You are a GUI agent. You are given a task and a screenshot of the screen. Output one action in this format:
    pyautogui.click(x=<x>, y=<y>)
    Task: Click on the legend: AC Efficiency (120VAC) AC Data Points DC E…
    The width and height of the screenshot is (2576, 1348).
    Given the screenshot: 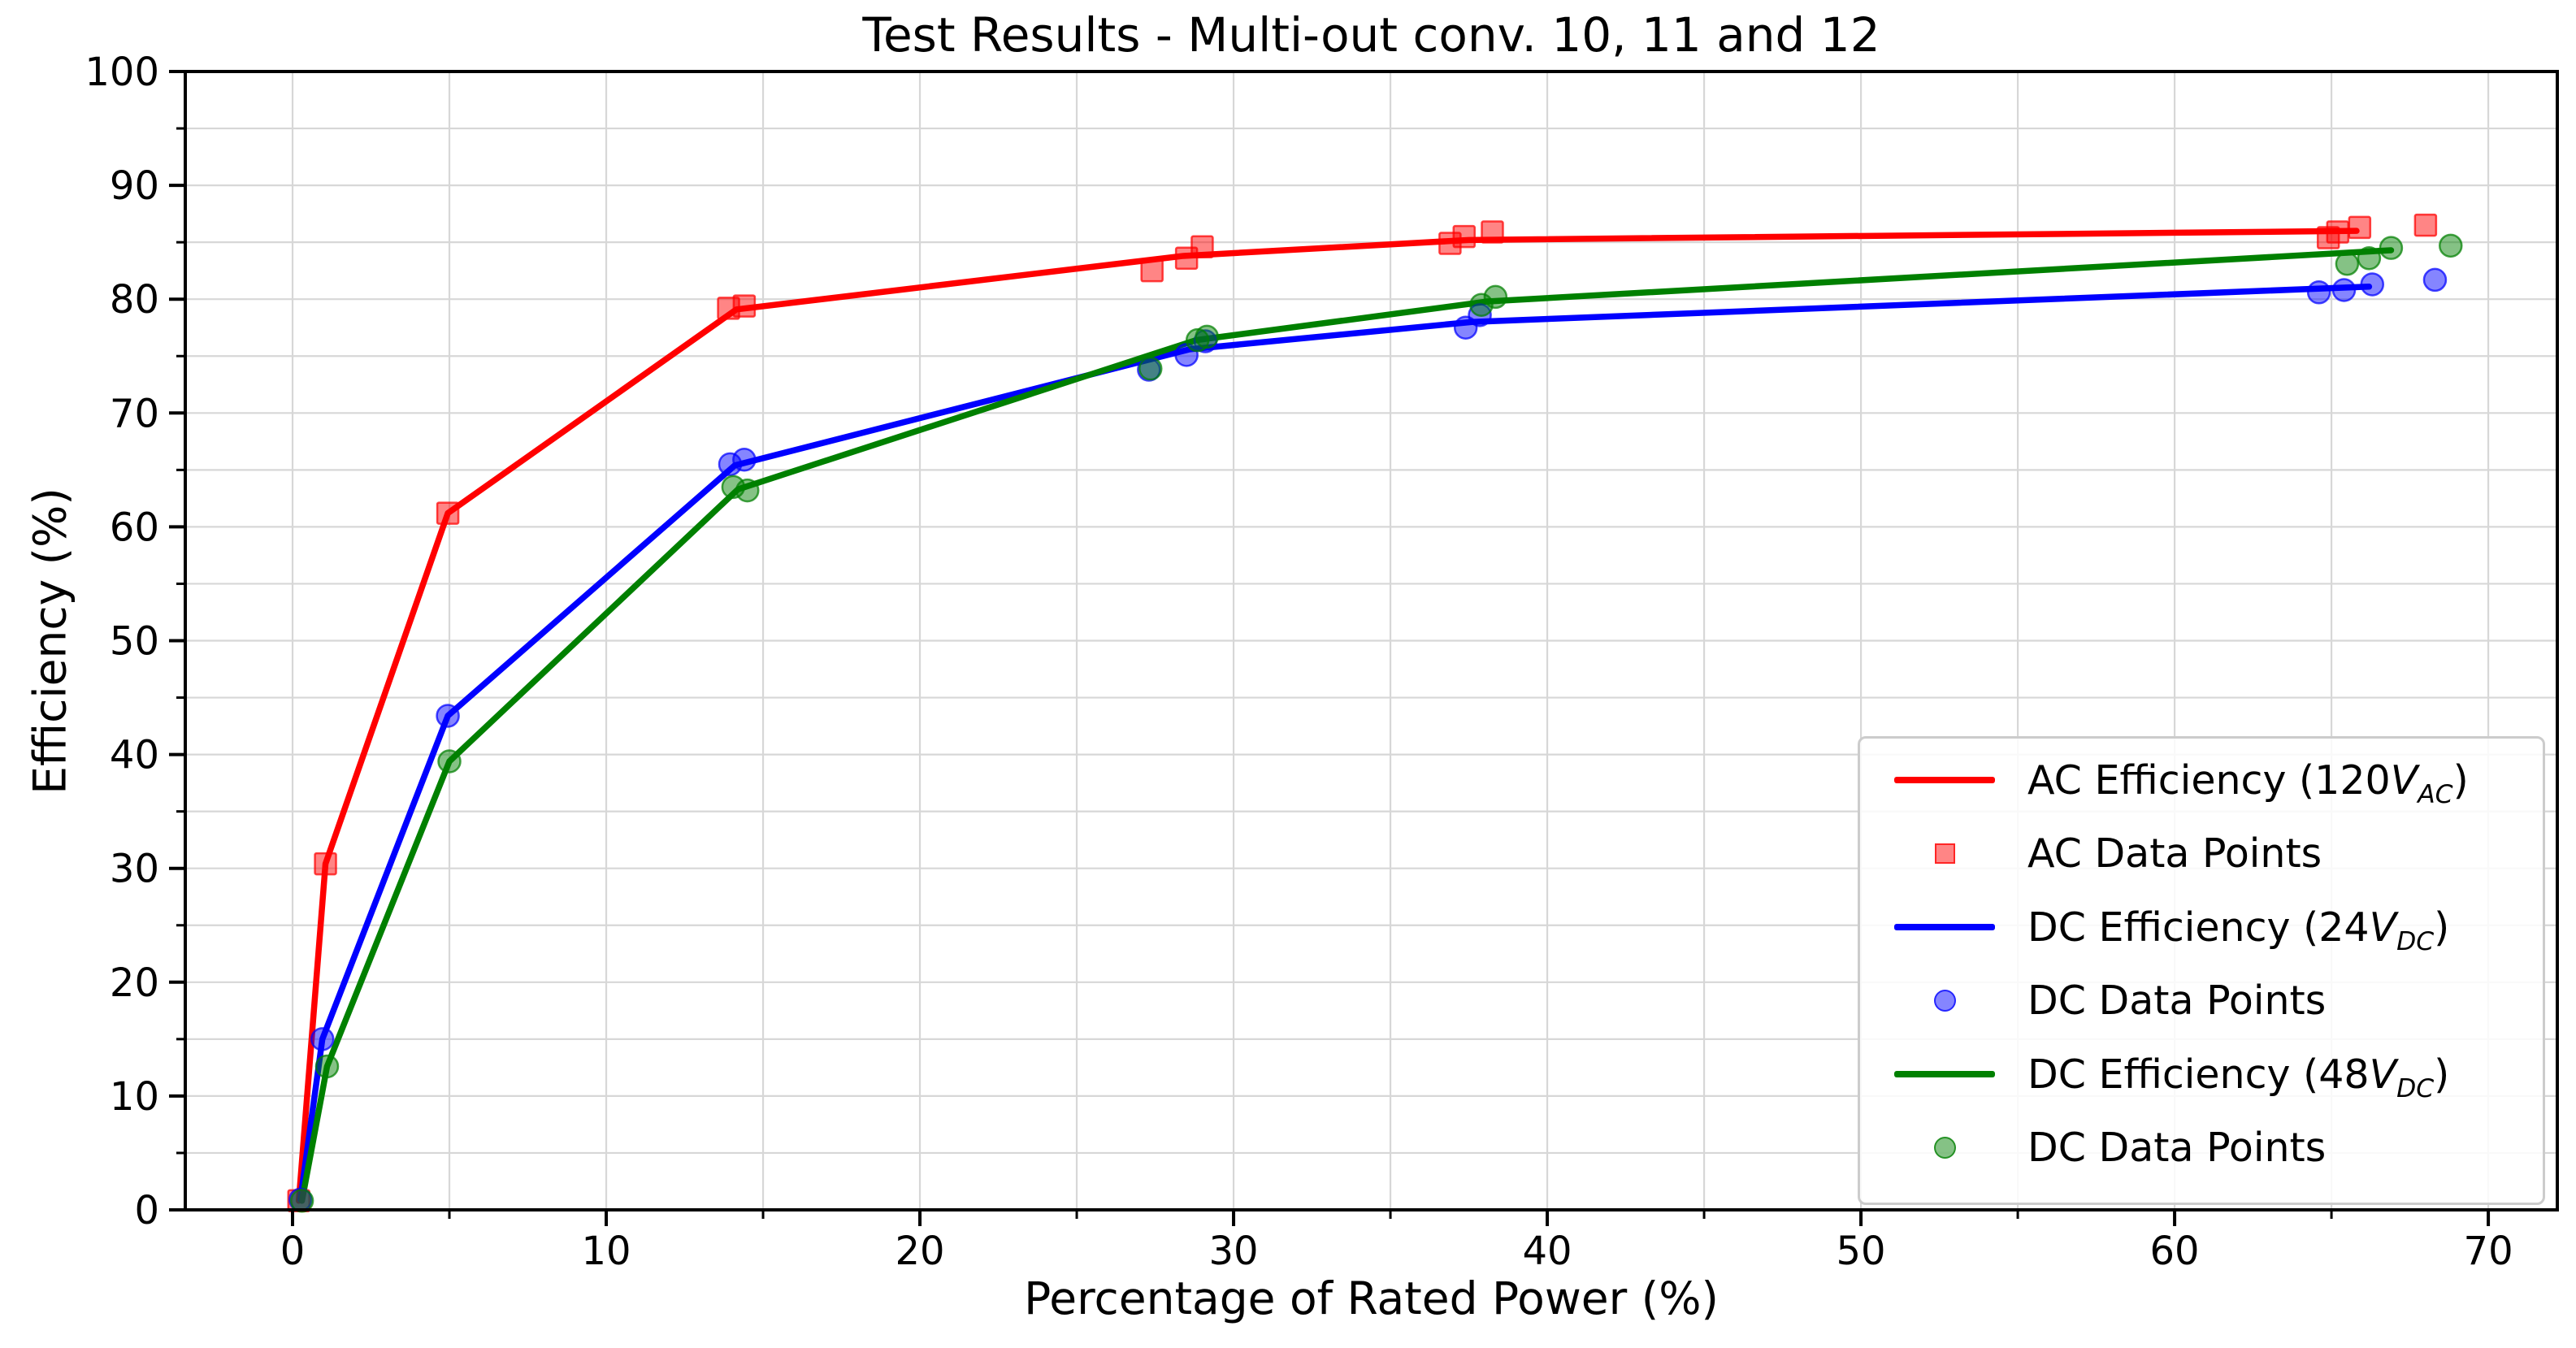 What is the action you would take?
    pyautogui.click(x=2201, y=970)
    